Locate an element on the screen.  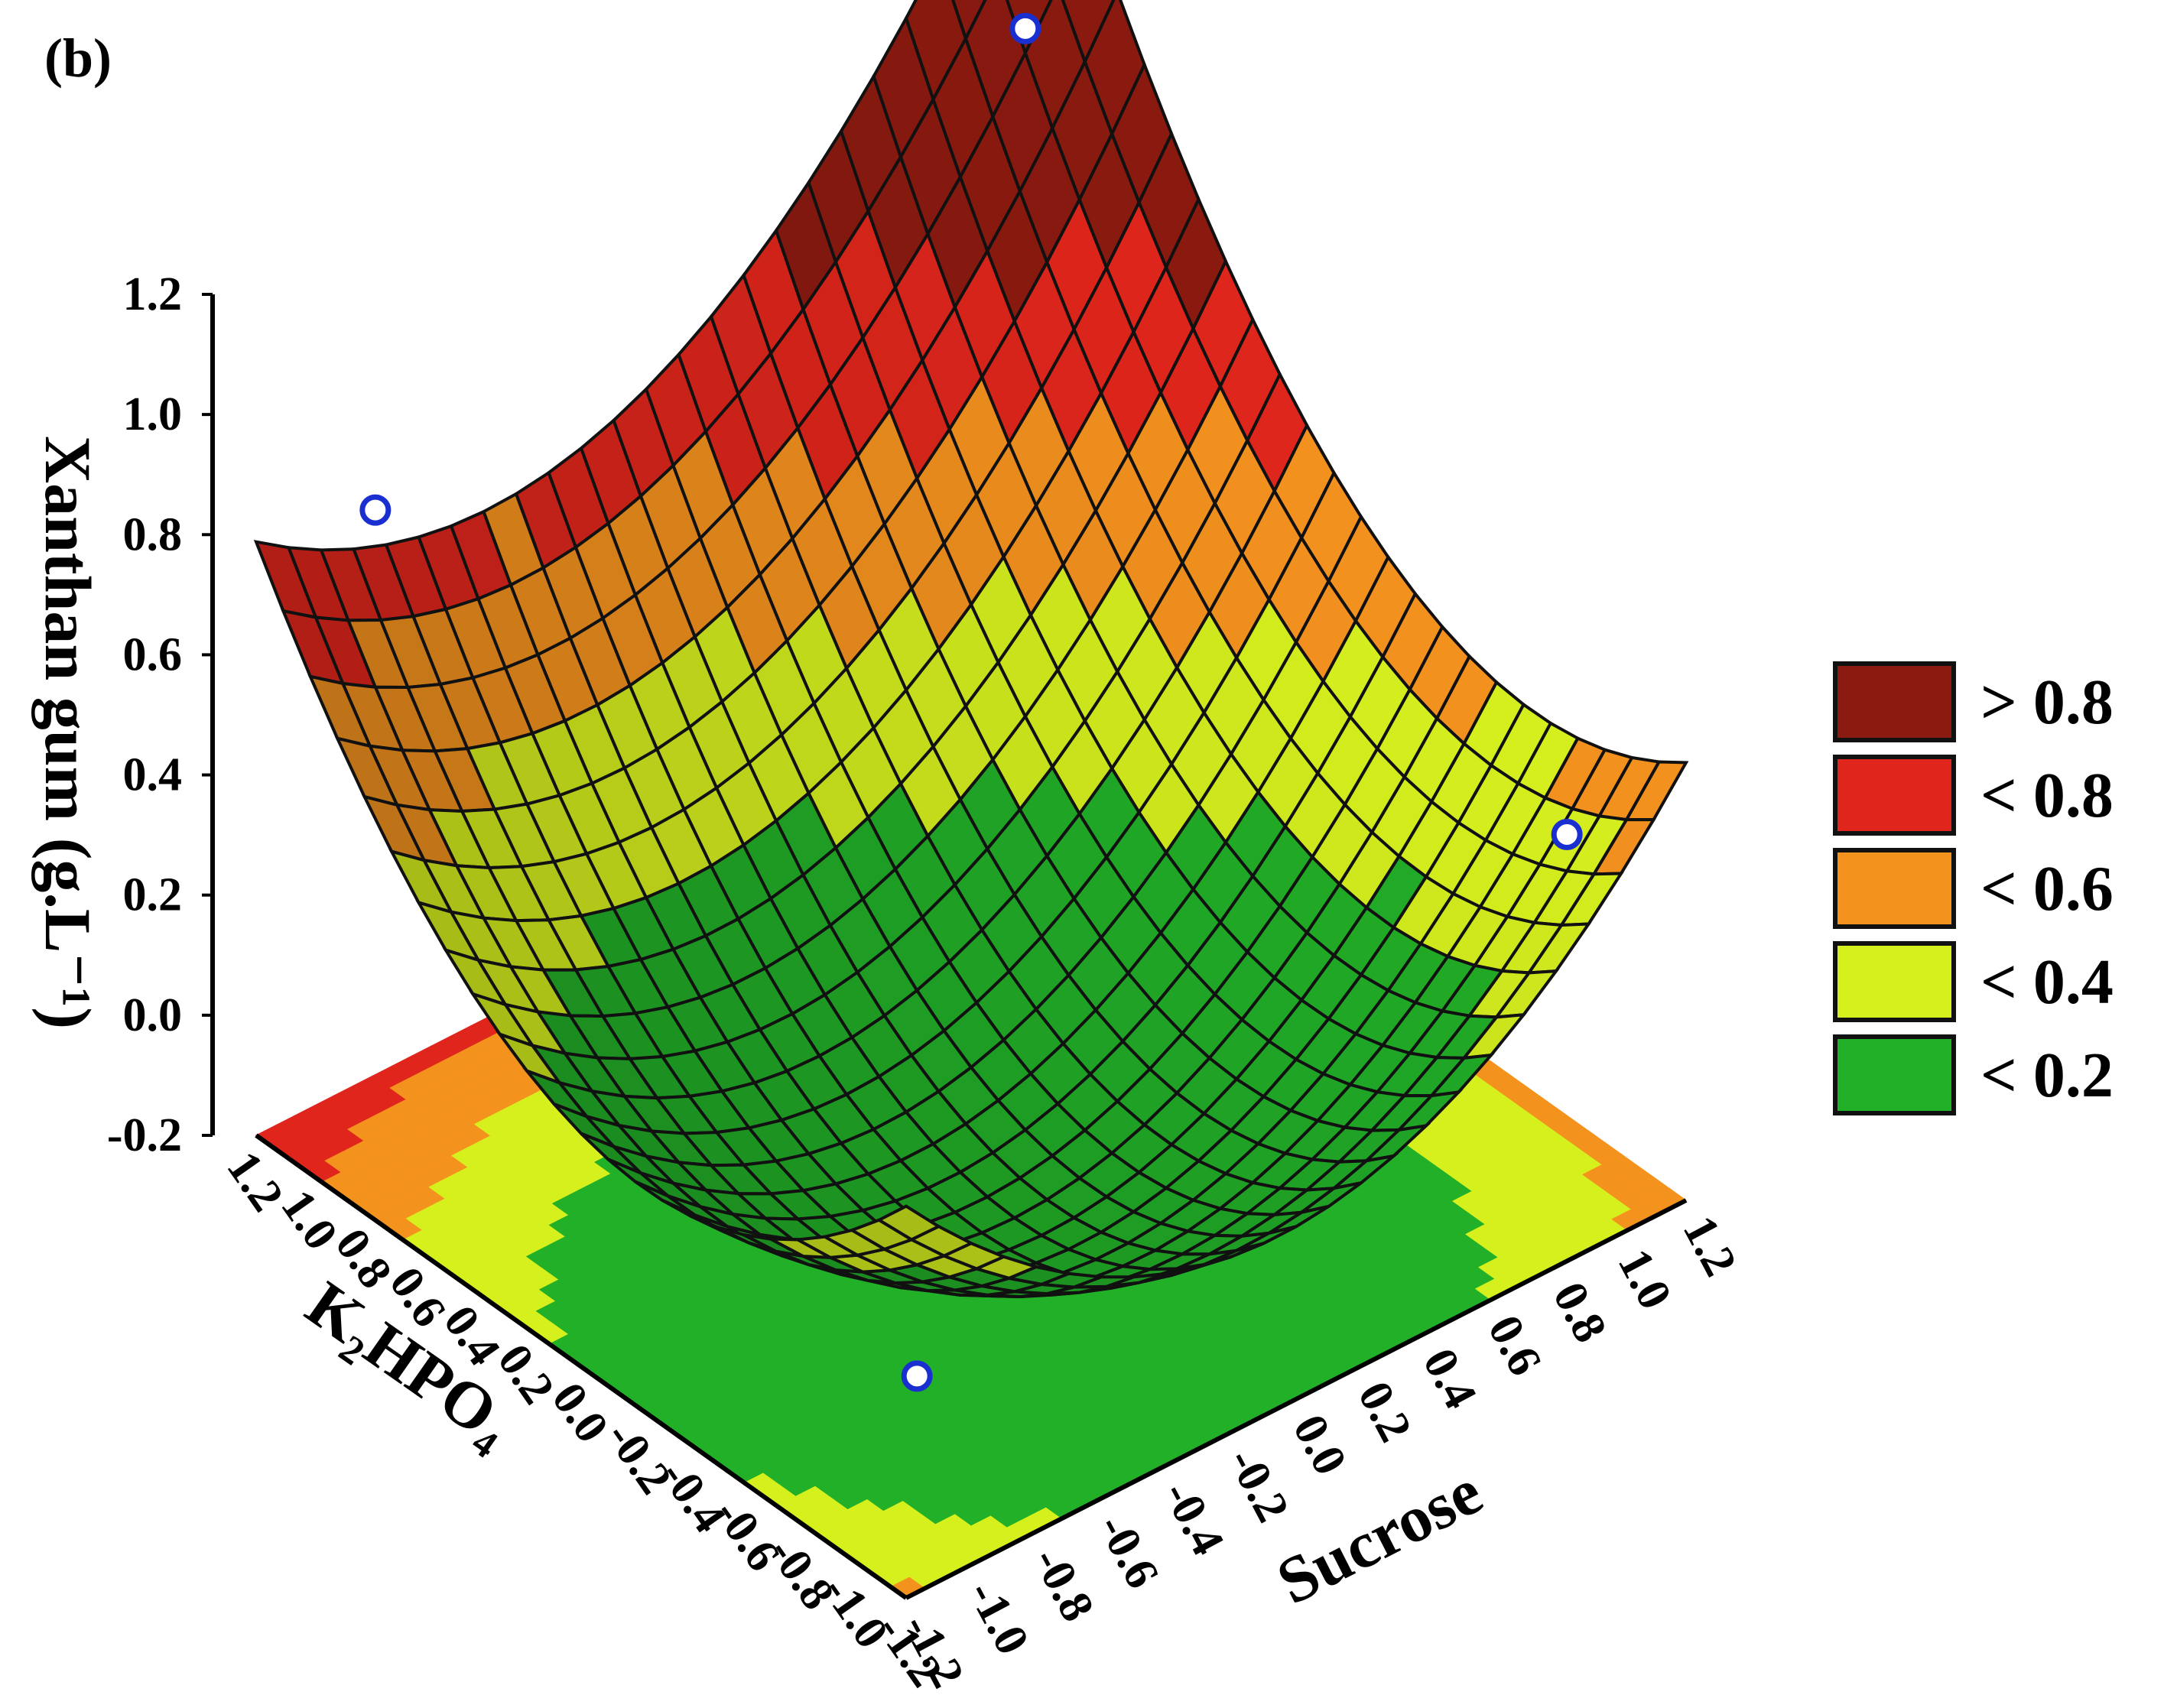
y-tick-label: 1.2 is located at coordinates (1710, 1246).